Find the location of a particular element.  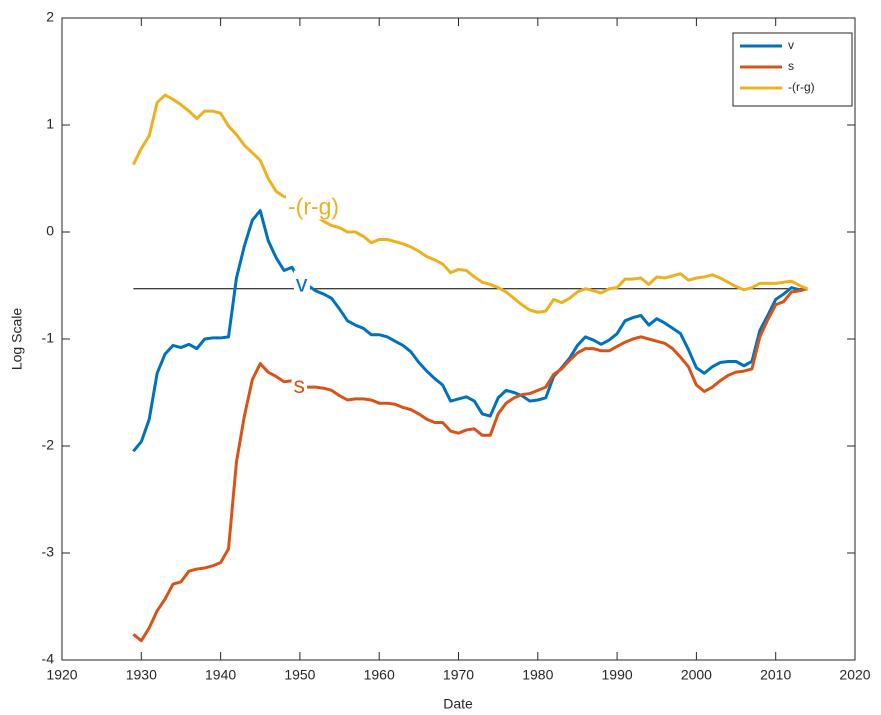

x-tick-label: 2010 is located at coordinates (775, 675).